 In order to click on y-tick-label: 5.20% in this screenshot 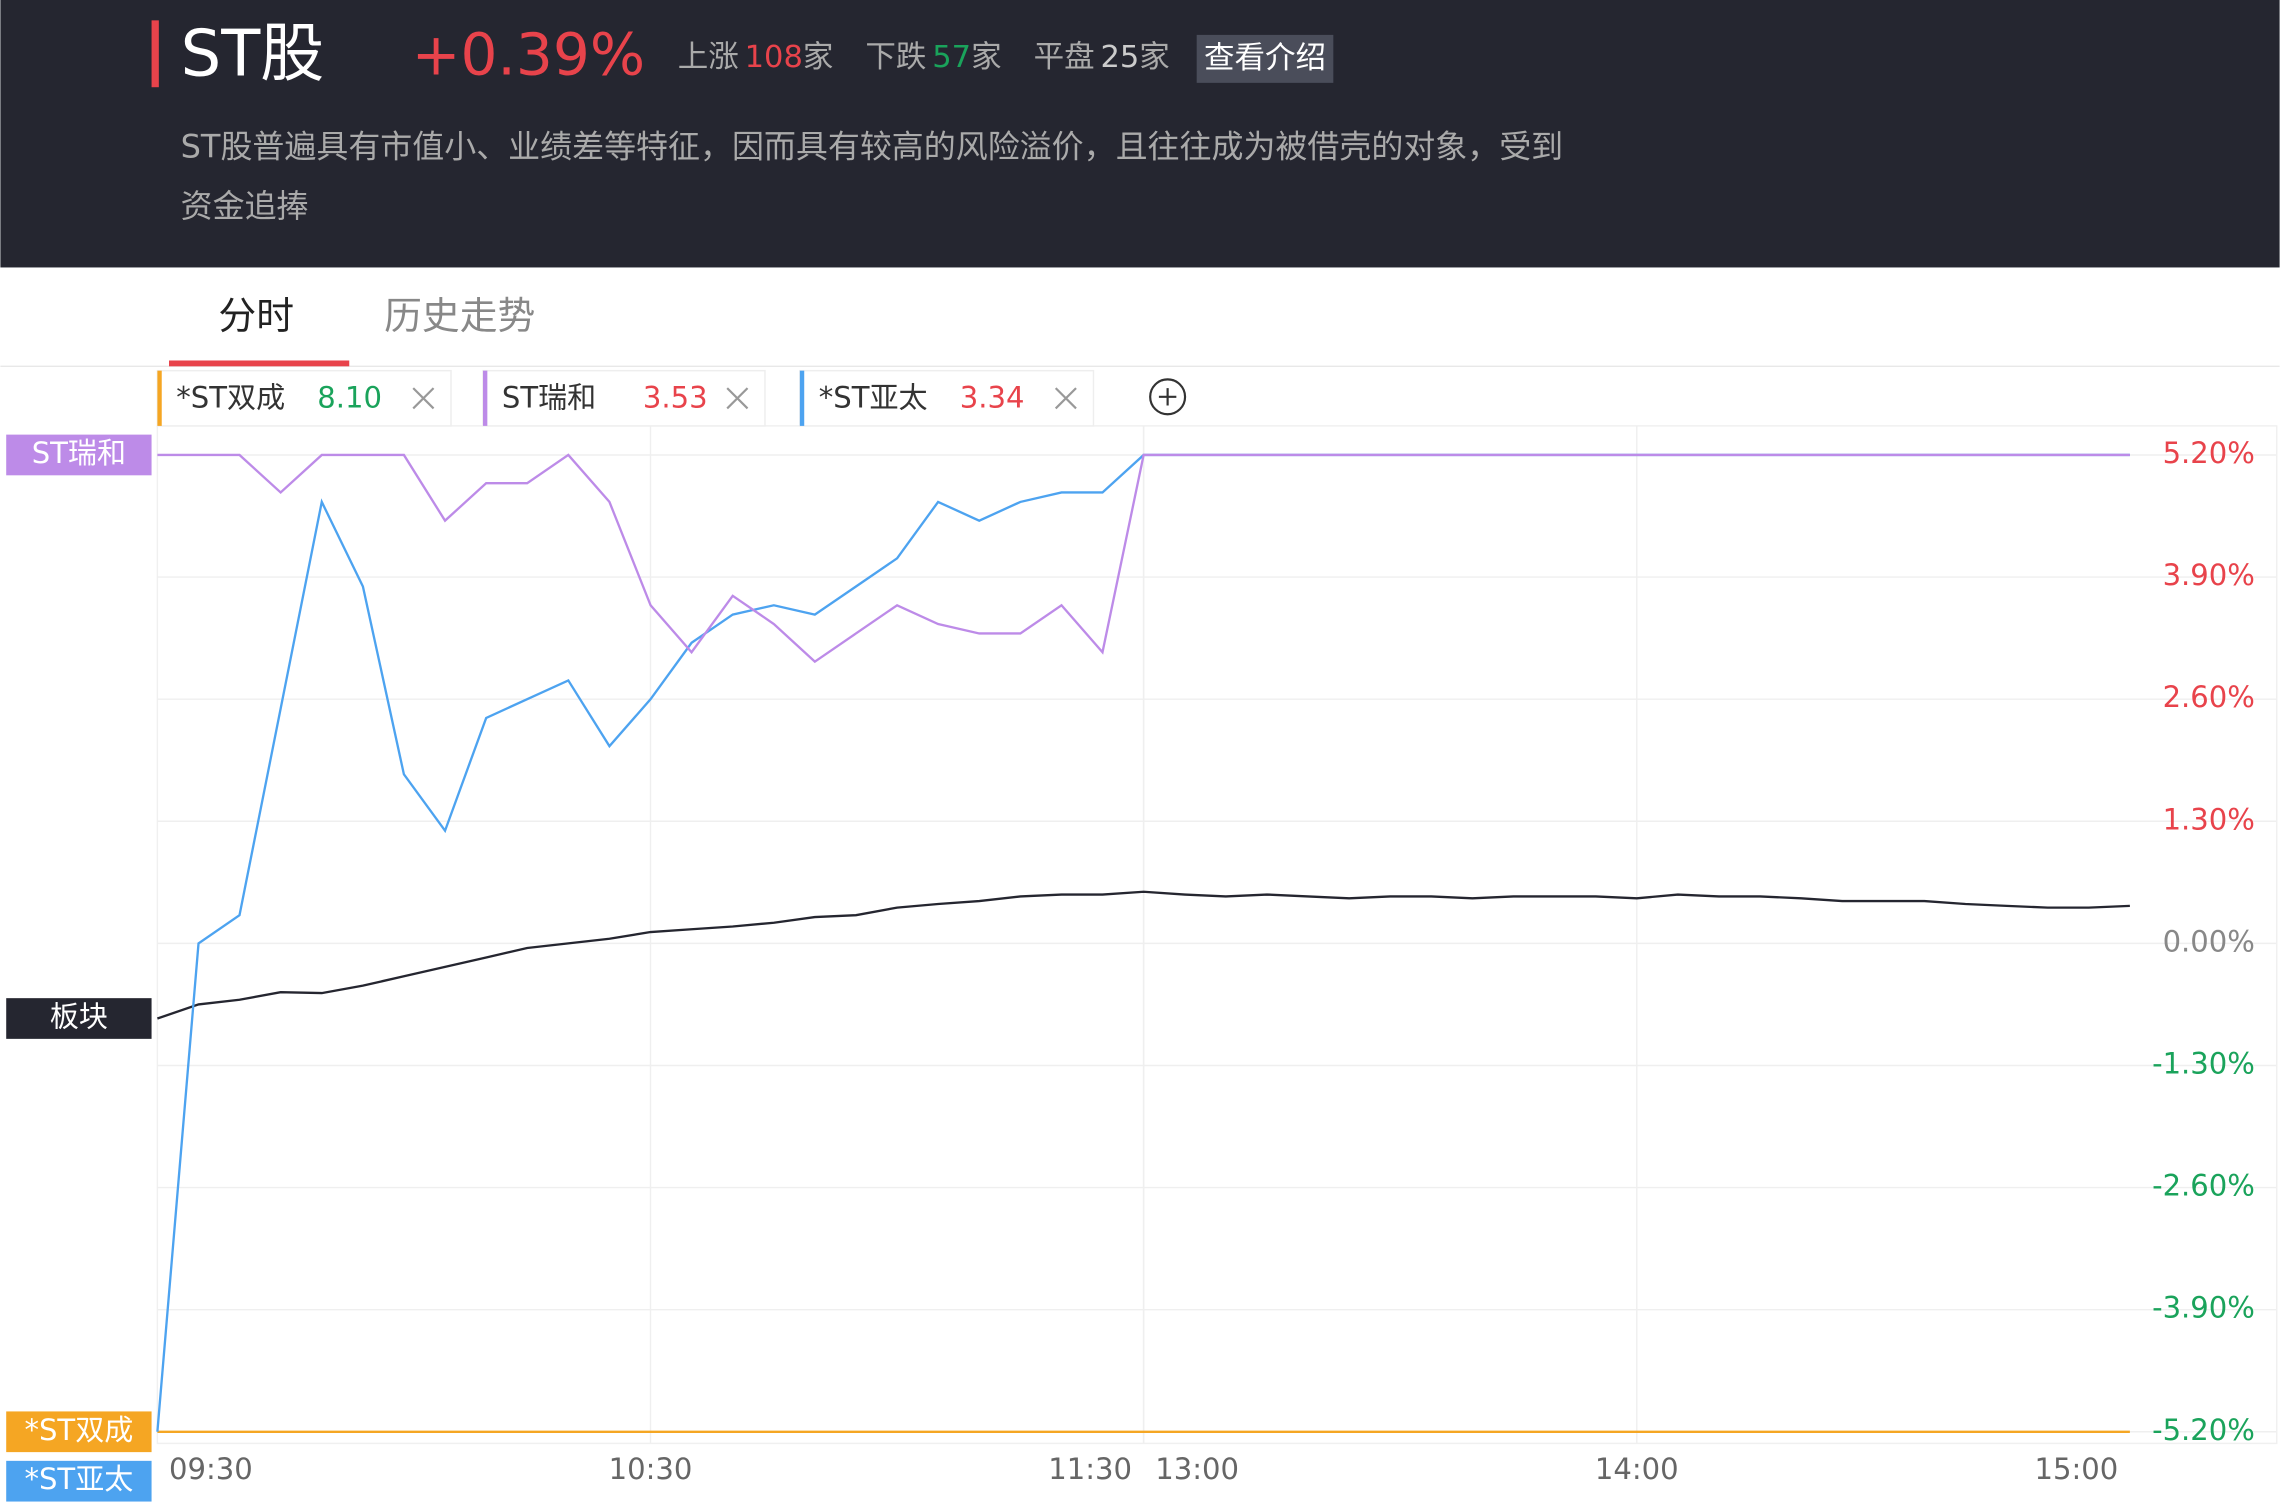, I will do `click(2209, 453)`.